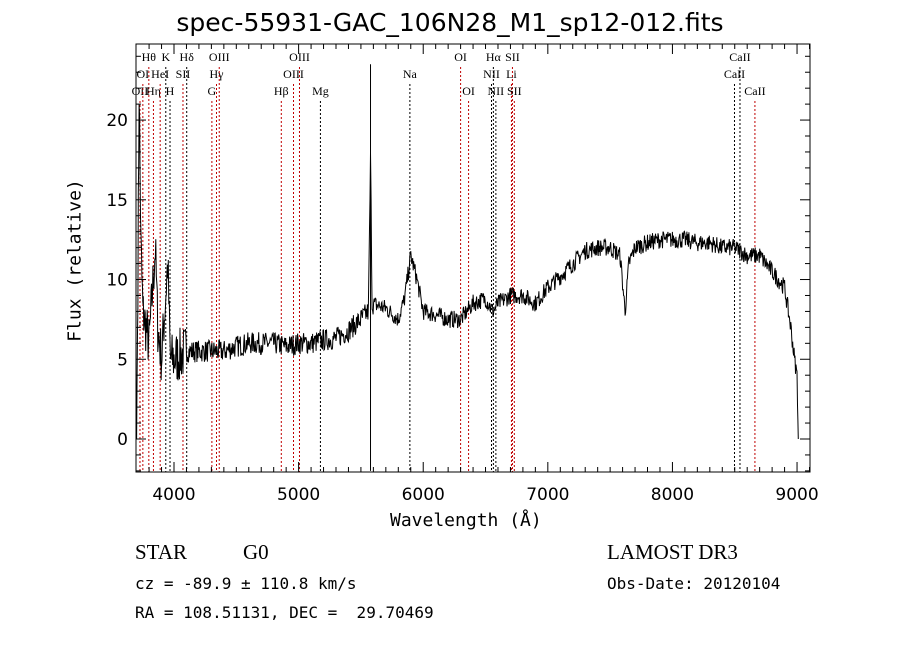 The width and height of the screenshot is (900, 649). Describe the element at coordinates (281, 91) in the screenshot. I see `line-label: Hβ` at that location.